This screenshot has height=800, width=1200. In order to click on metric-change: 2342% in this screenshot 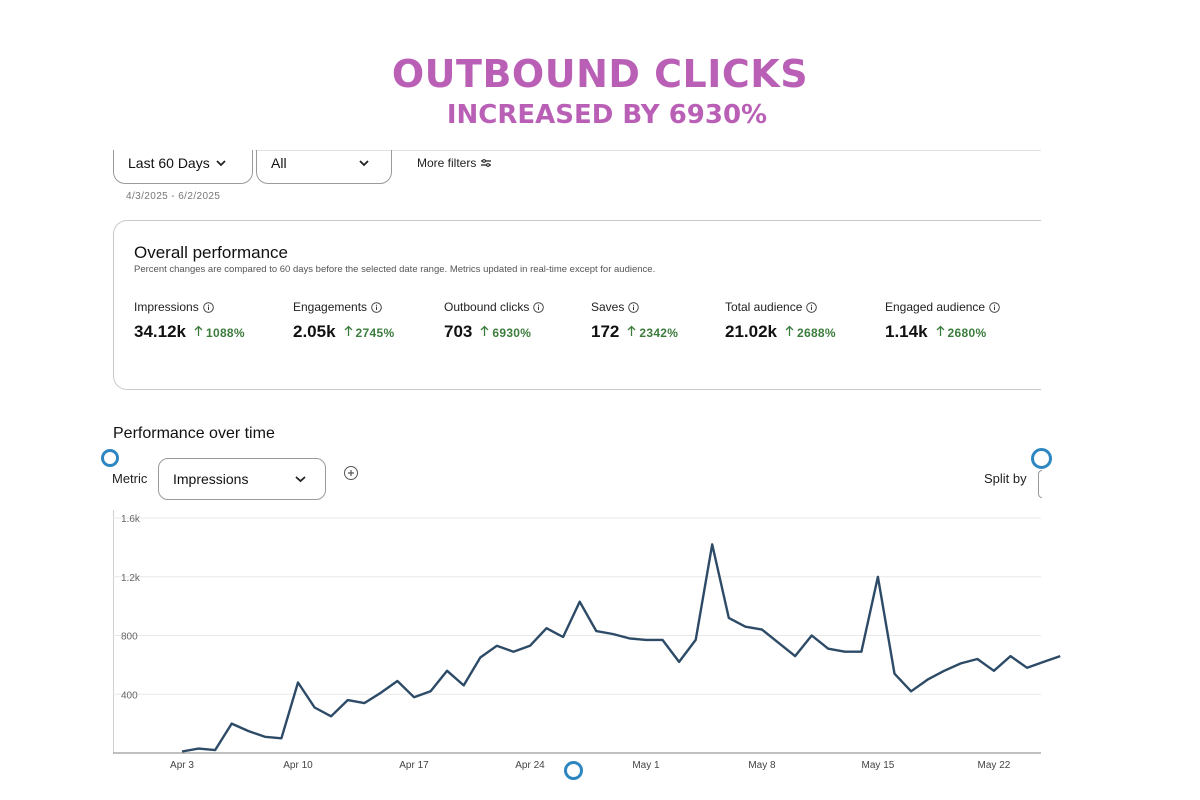, I will do `click(652, 332)`.